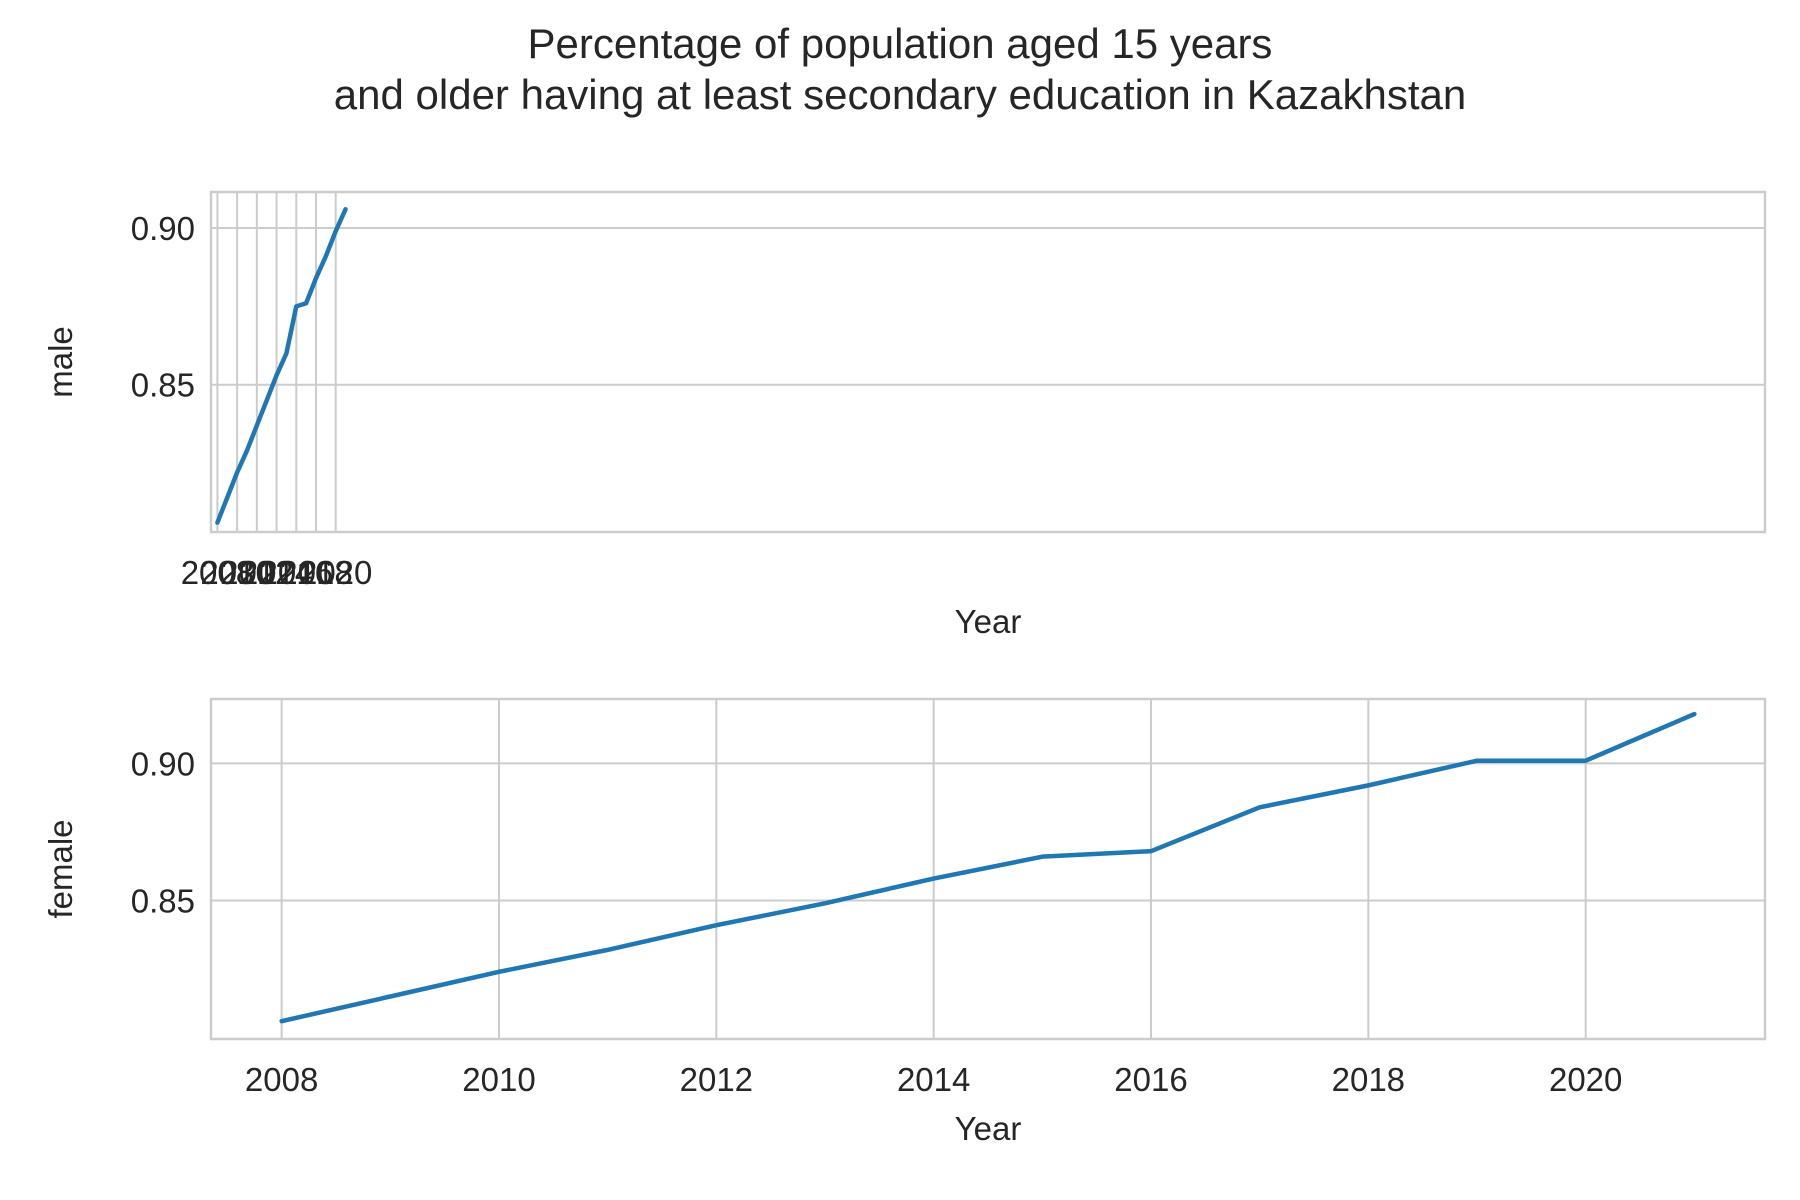 This screenshot has width=1800, height=1200. Describe the element at coordinates (281, 365) in the screenshot. I see `series-line-male` at that location.